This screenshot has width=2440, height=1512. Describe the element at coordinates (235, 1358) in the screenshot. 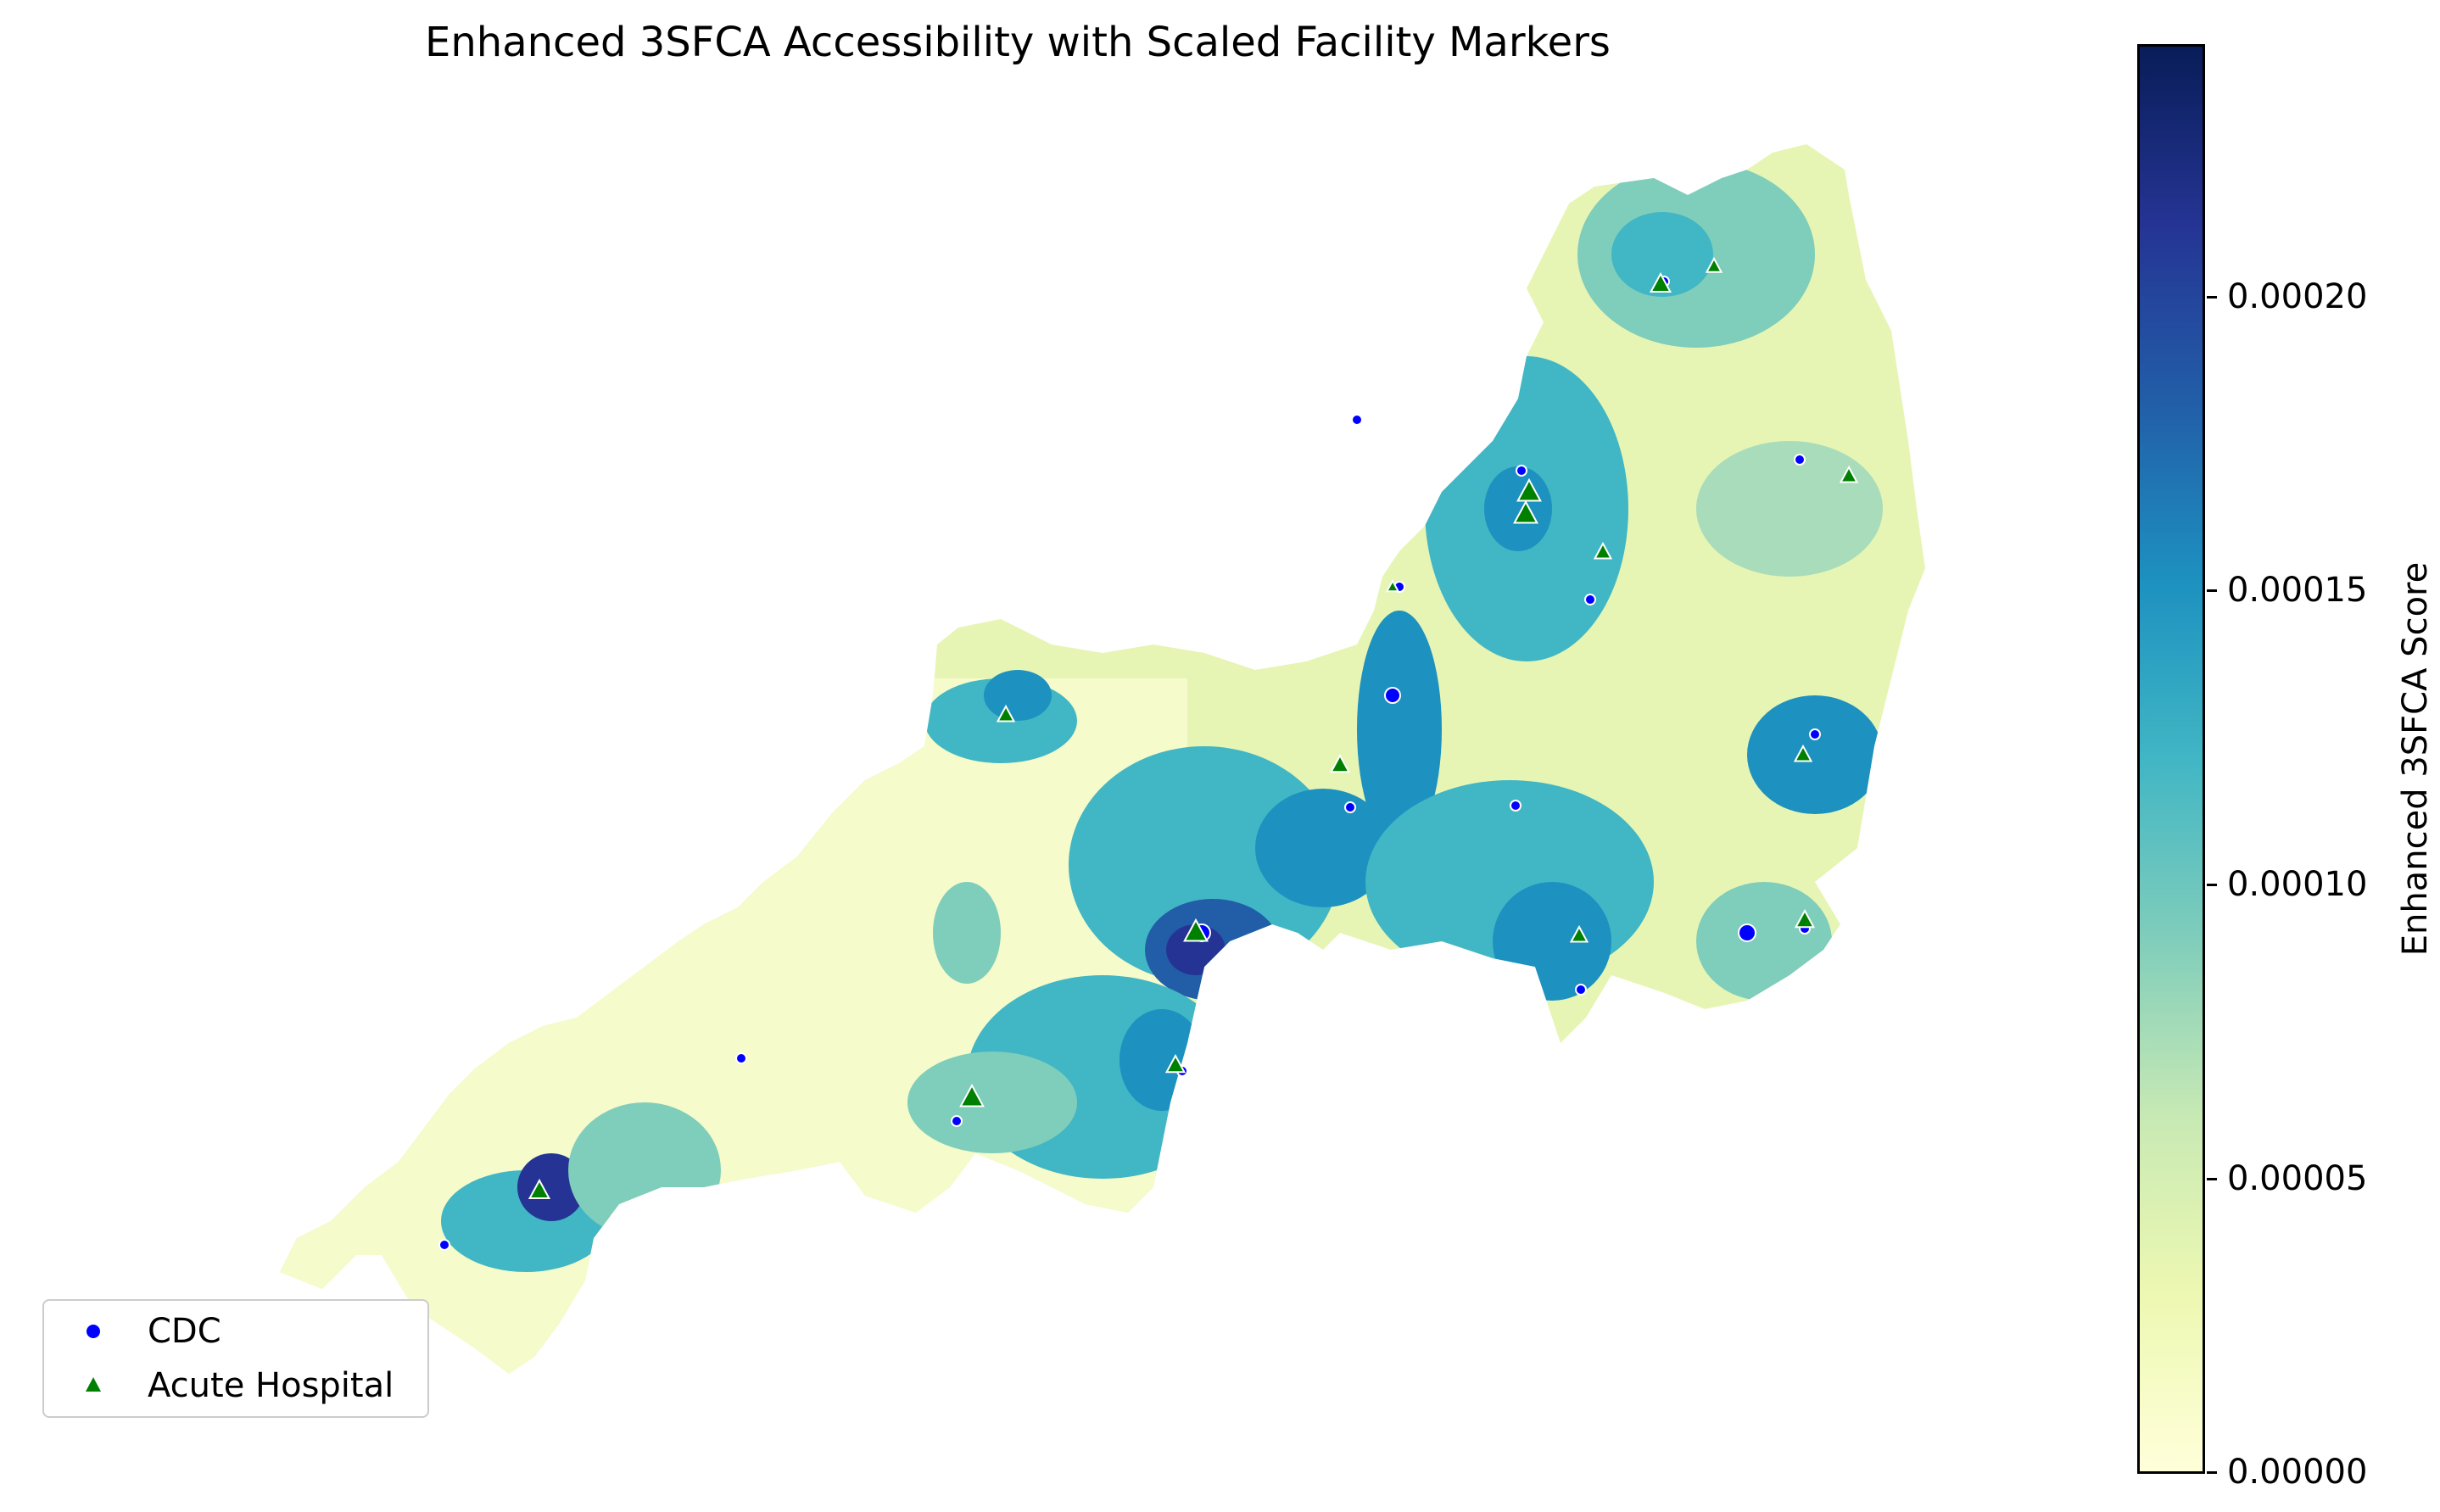

I see `legend: CDC Acute Hospital` at that location.